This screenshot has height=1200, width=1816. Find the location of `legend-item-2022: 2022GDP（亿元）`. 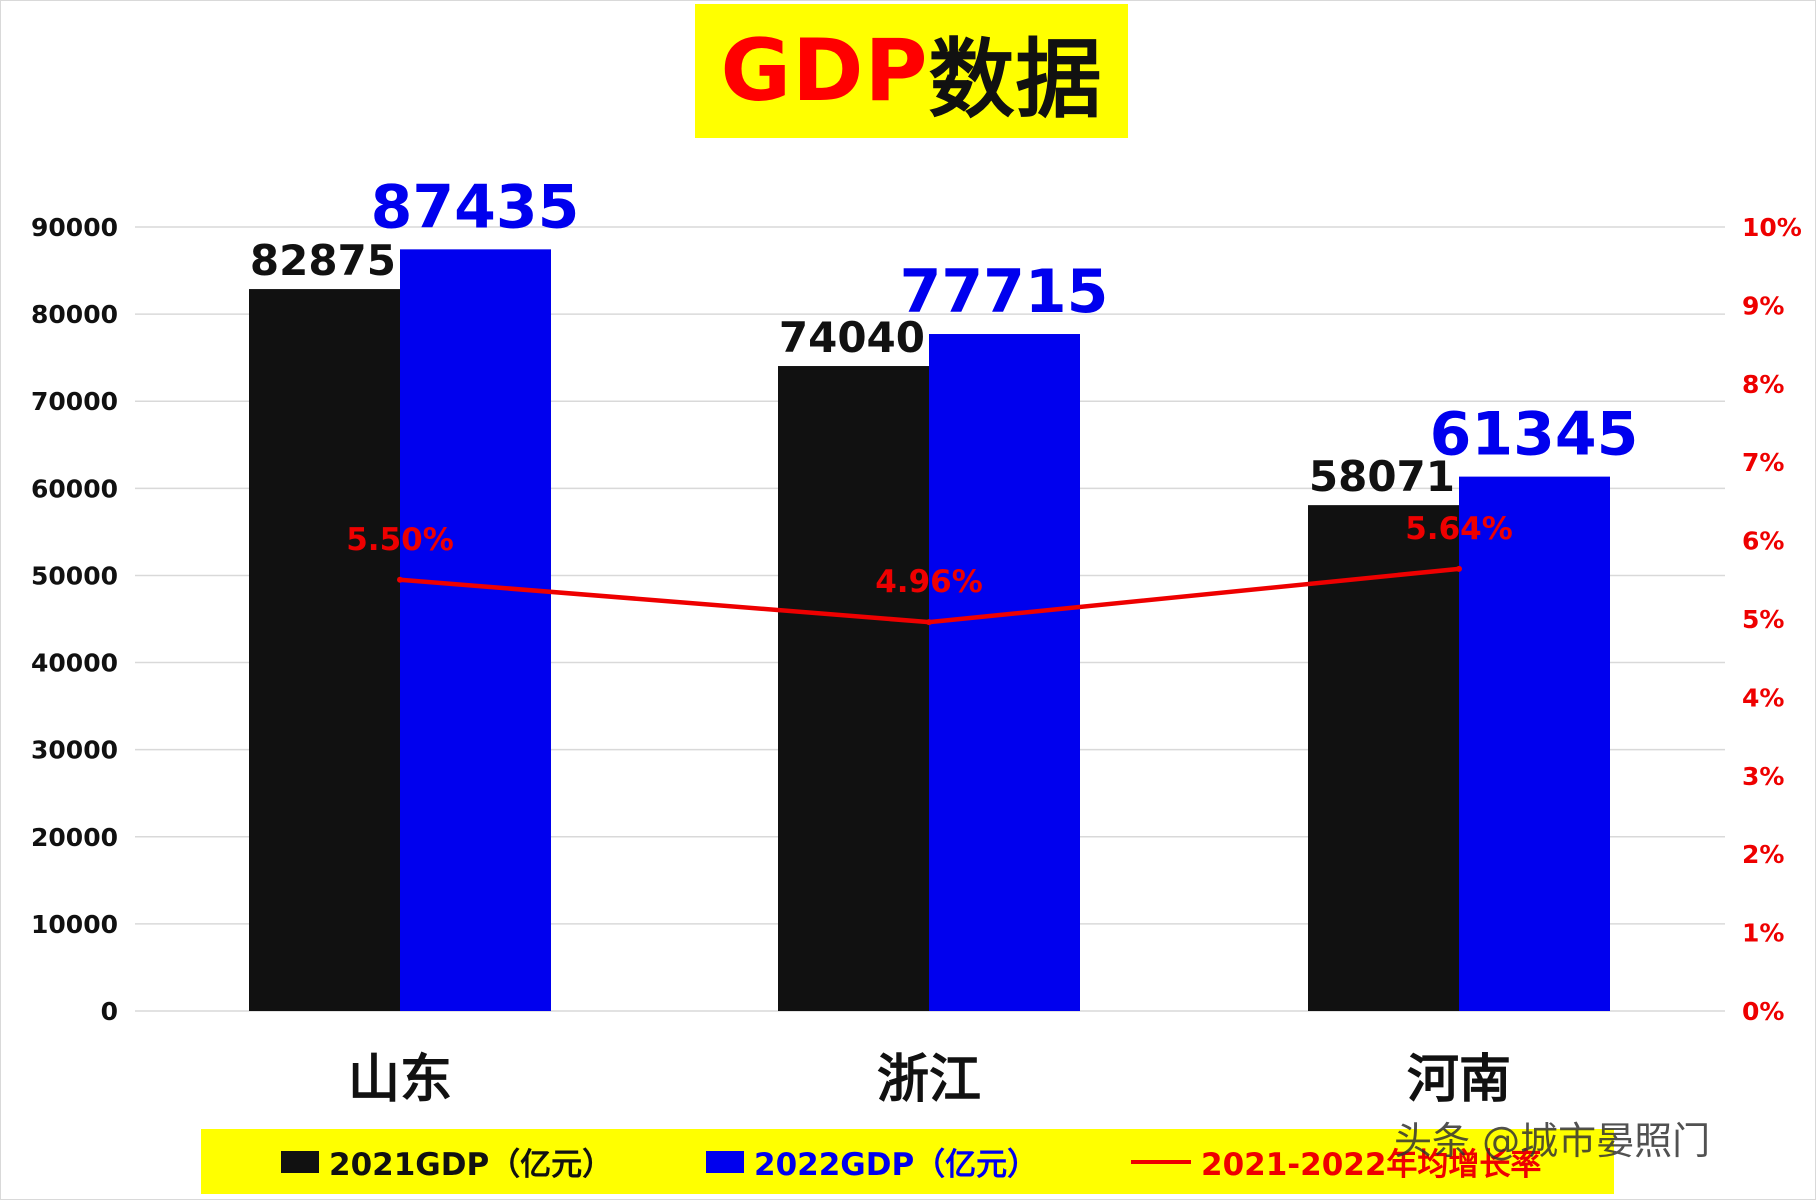

legend-item-2022: 2022GDP（亿元） is located at coordinates (872, 1161).